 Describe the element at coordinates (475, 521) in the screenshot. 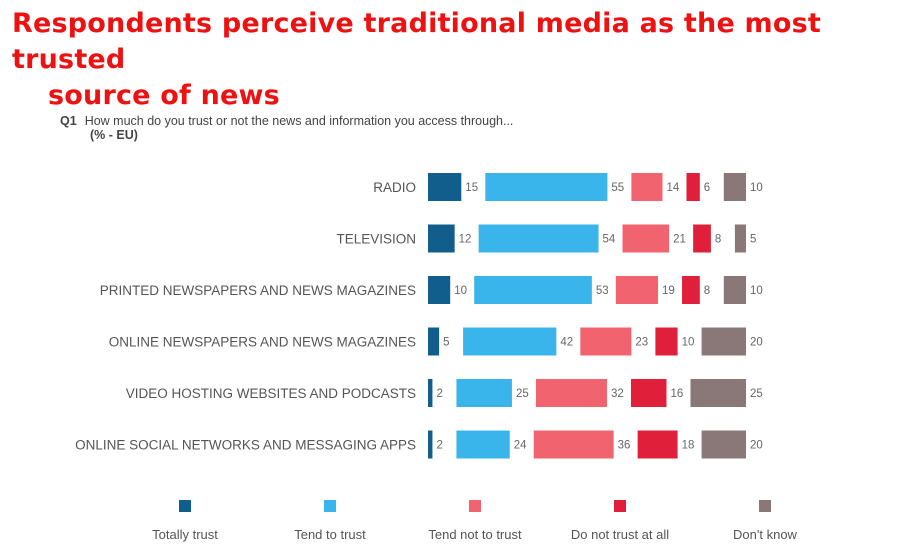

I see `legend-item-tend-not-to-trust: Tend not to trust` at that location.